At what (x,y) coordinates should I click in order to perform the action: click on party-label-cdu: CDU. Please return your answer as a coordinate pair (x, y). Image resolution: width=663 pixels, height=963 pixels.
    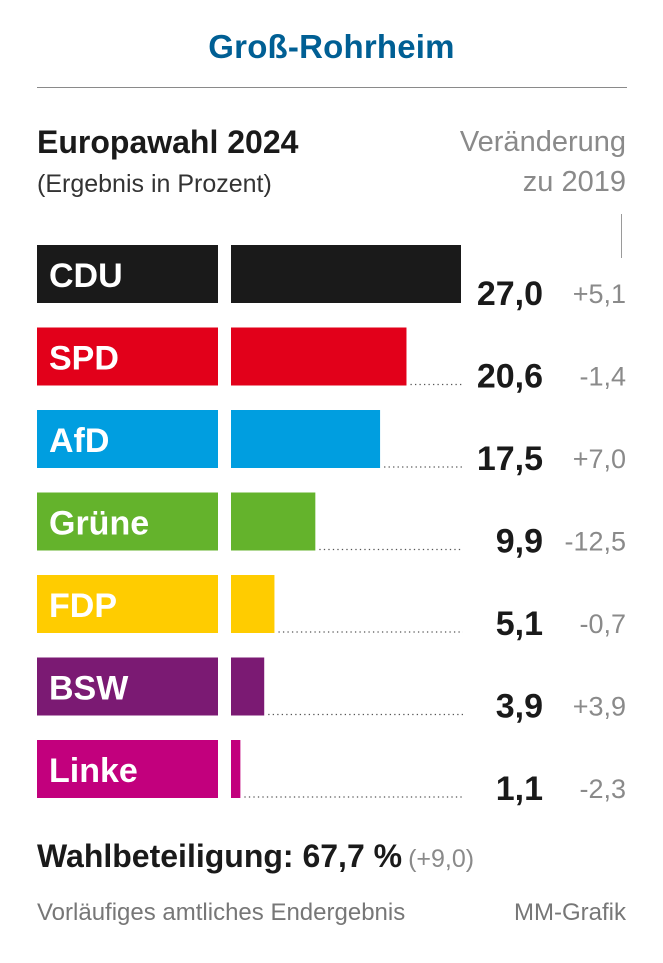
    Looking at the image, I should click on (86, 276).